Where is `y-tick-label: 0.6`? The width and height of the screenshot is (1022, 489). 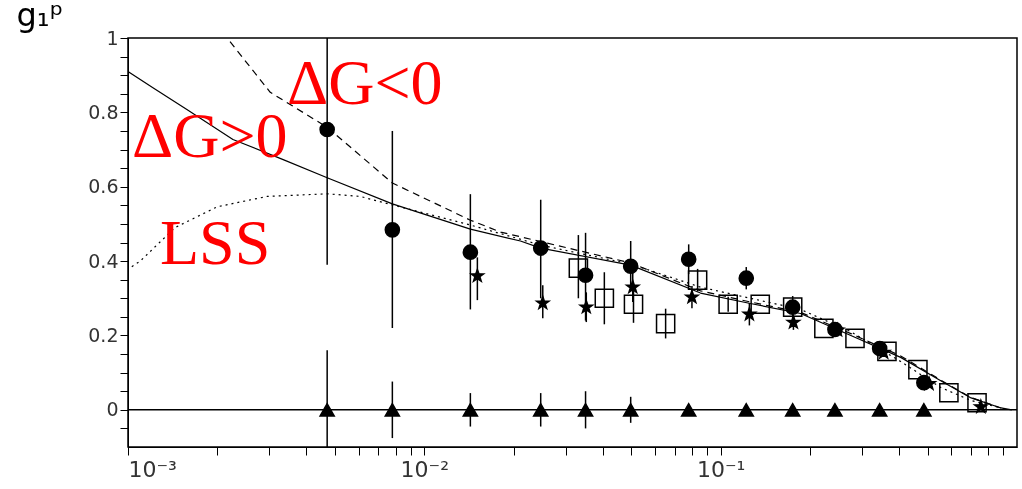 y-tick-label: 0.6 is located at coordinates (103, 186).